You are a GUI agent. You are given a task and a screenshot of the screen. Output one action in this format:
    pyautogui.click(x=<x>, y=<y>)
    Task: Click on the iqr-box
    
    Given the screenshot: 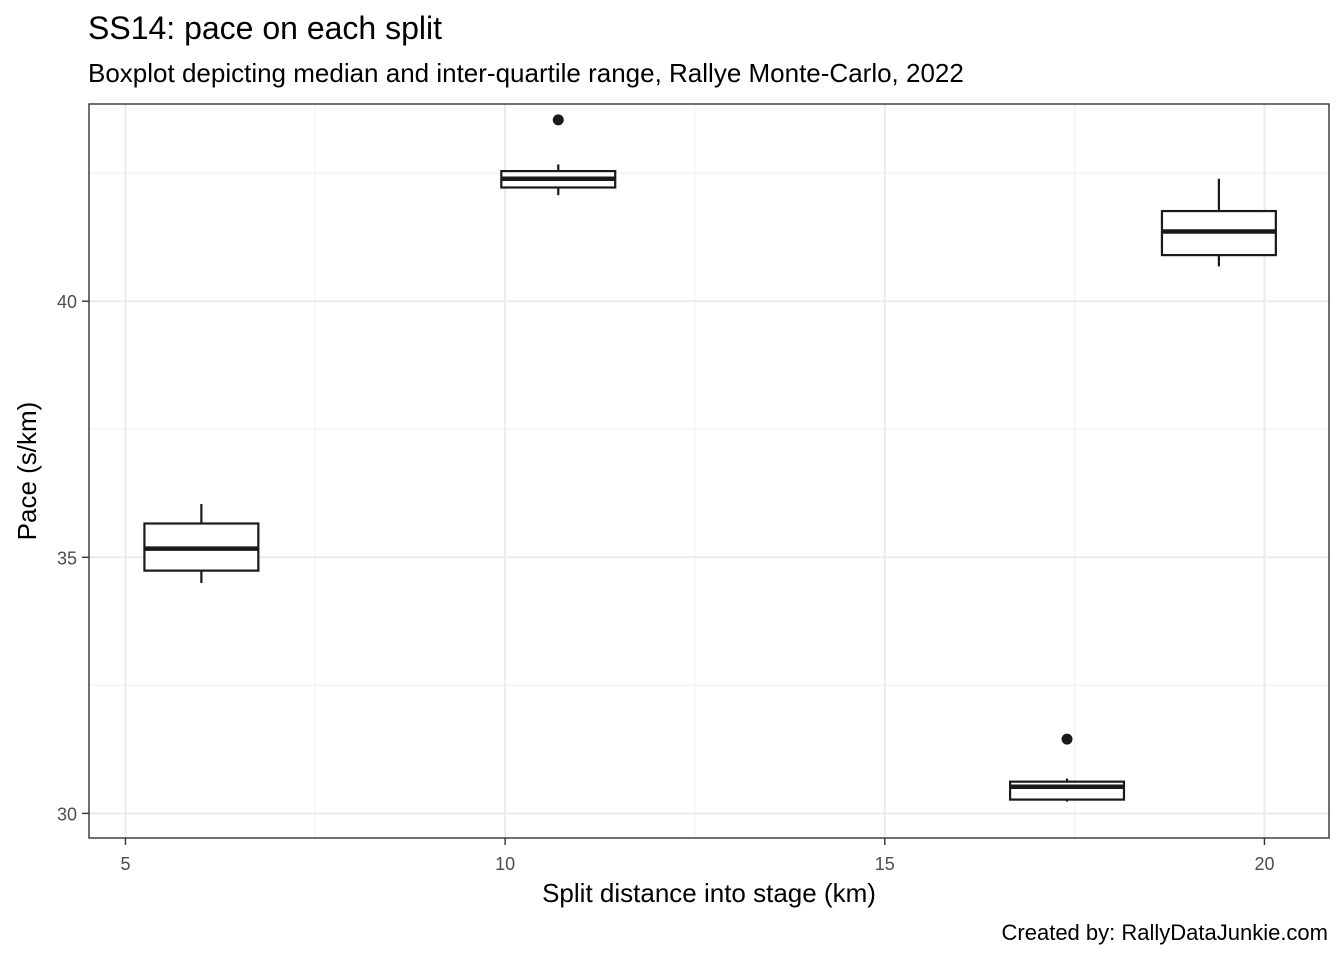 What is the action you would take?
    pyautogui.click(x=1067, y=790)
    